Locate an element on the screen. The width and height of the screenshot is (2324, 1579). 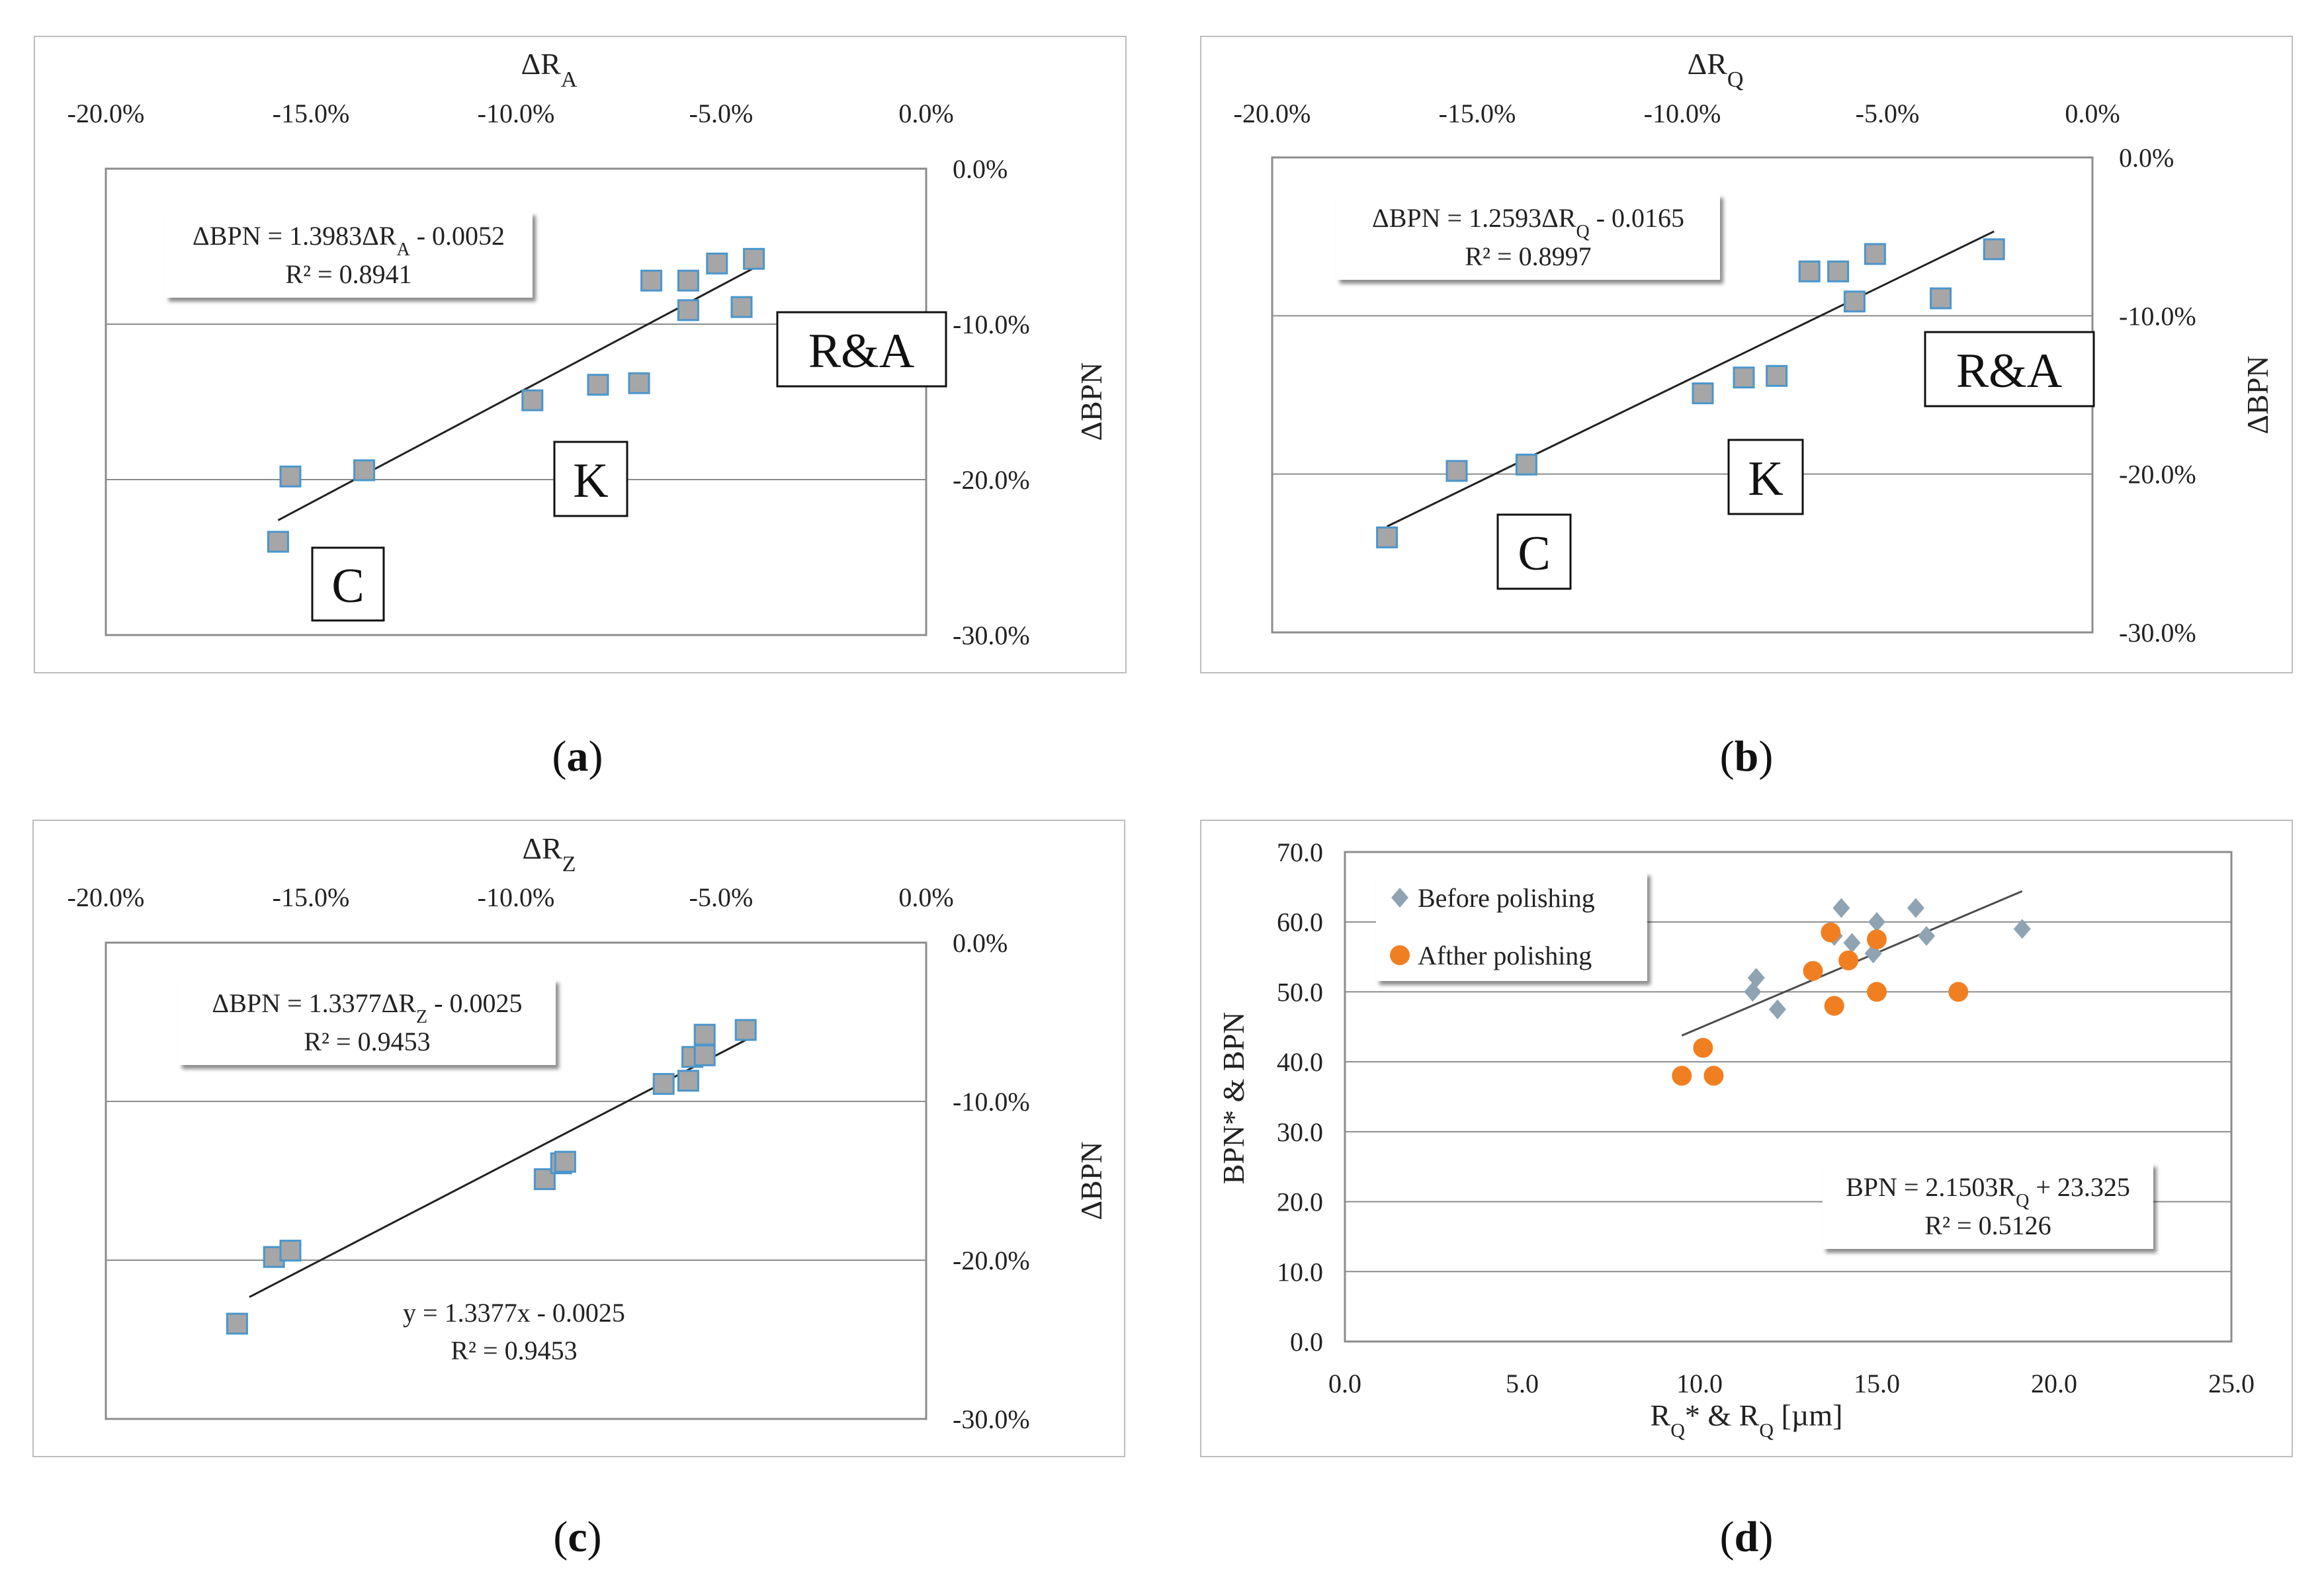
r-squared-text-2: R² = 0.9453 is located at coordinates (514, 1350).